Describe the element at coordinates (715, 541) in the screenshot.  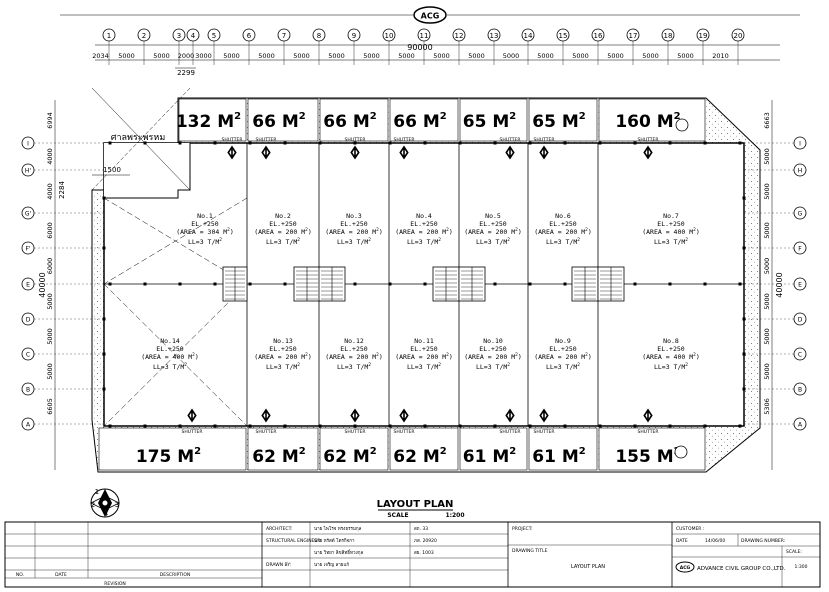
I see `tb-date-value: 14/06/00` at that location.